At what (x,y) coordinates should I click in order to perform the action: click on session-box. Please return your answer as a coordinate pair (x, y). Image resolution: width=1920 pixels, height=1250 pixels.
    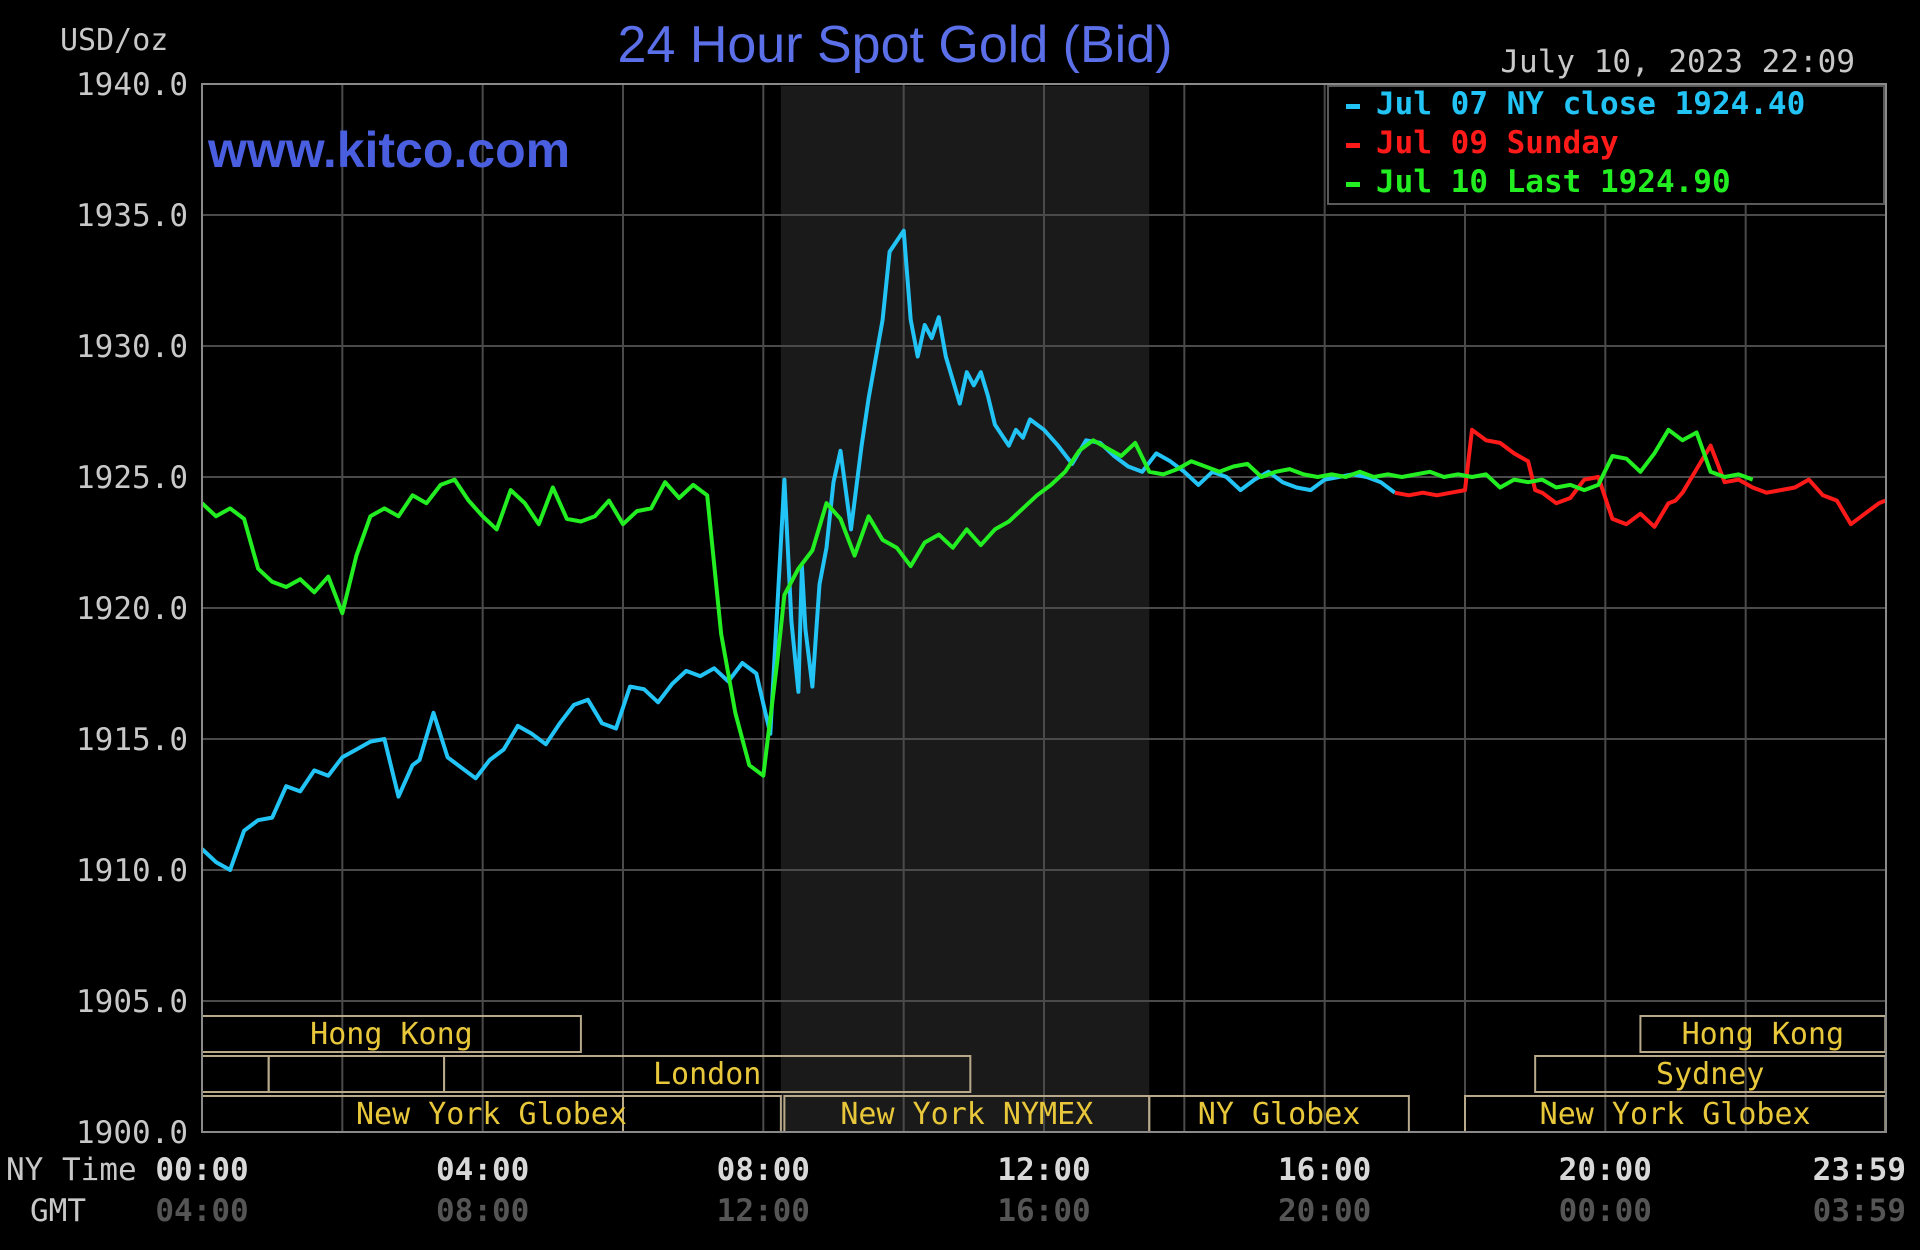
    Looking at the image, I should click on (707, 1074).